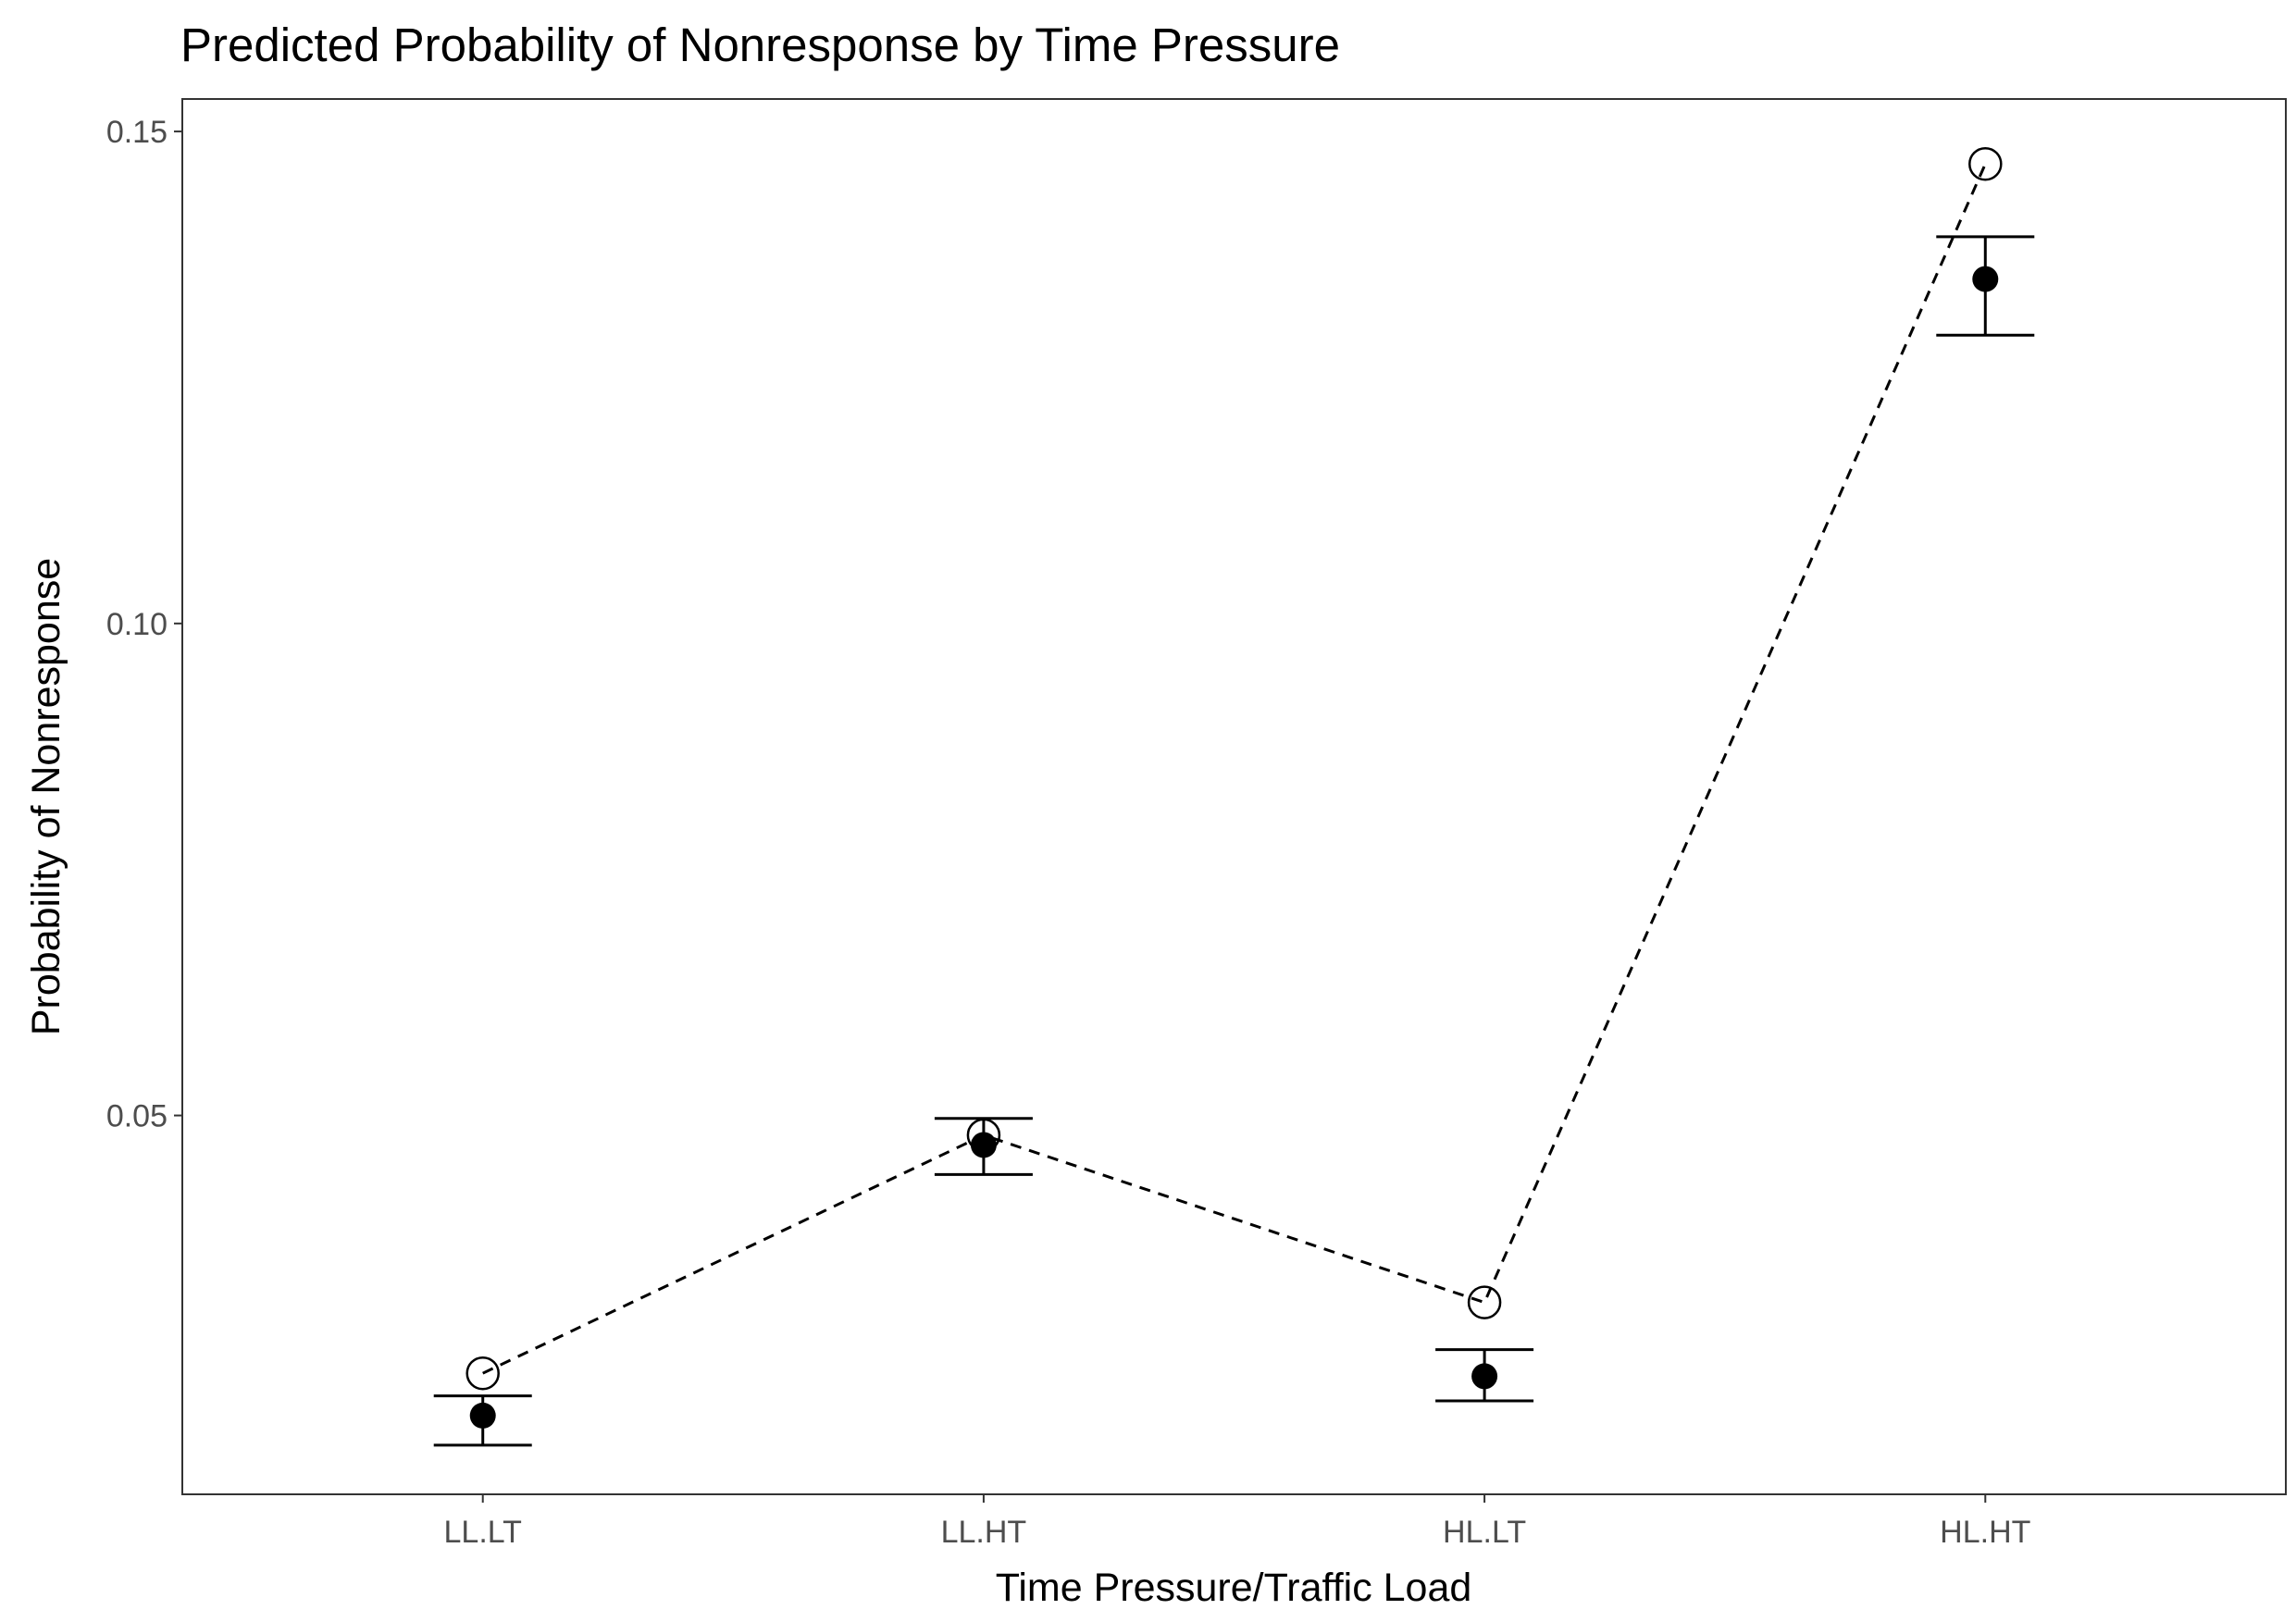  I want to click on x-axis-title: Time Pressure/Traffic Load, so click(1234, 1588).